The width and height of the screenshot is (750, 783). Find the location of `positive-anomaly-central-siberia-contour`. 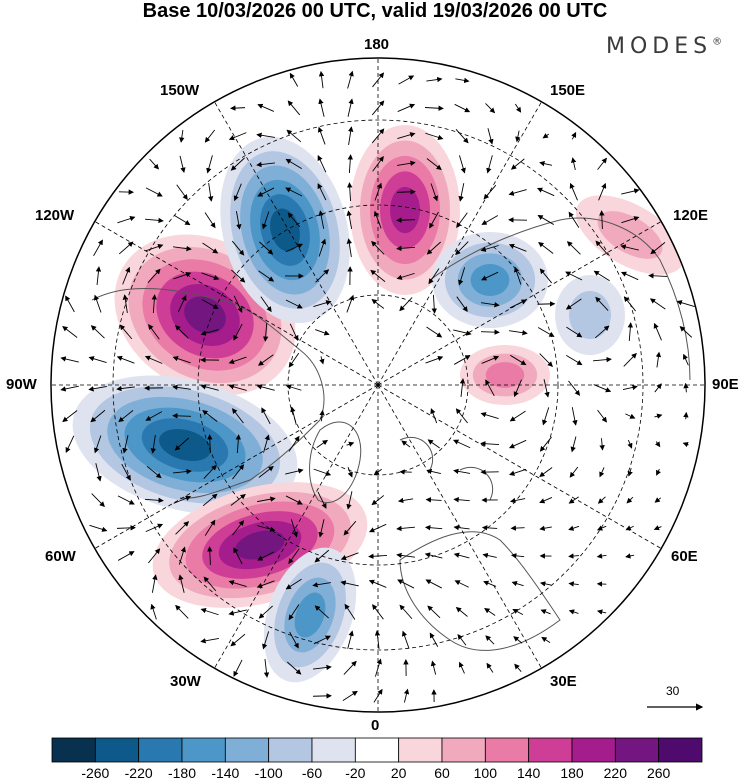

positive-anomaly-central-siberia-contour is located at coordinates (505, 375).